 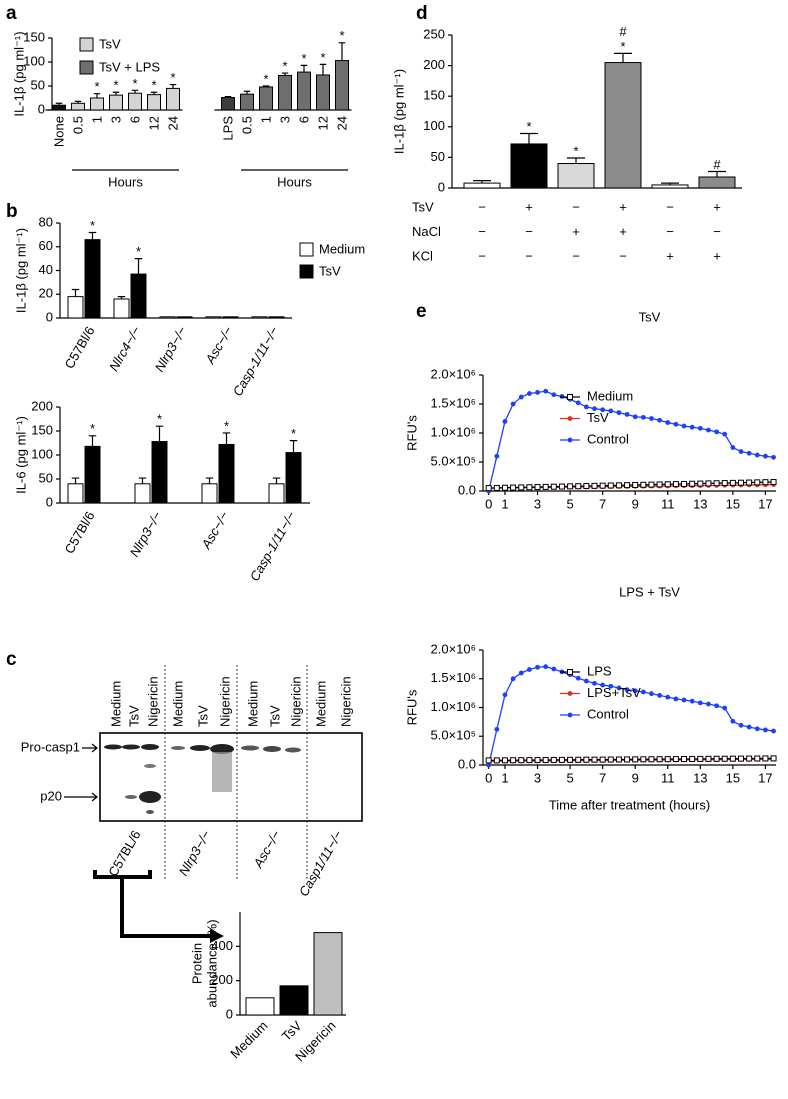 What do you see at coordinates (608, 438) in the screenshot?
I see `legend-label: Control` at bounding box center [608, 438].